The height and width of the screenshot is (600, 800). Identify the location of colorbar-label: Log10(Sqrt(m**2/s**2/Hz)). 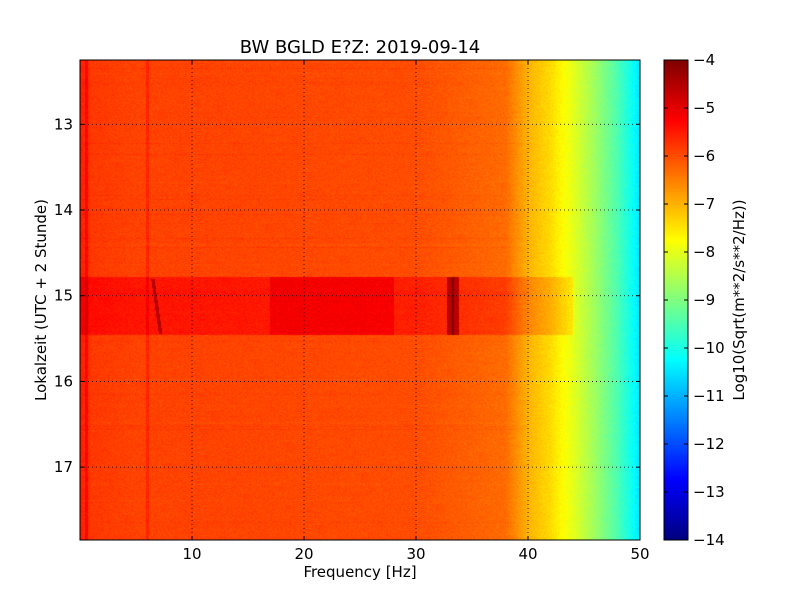
(739, 299).